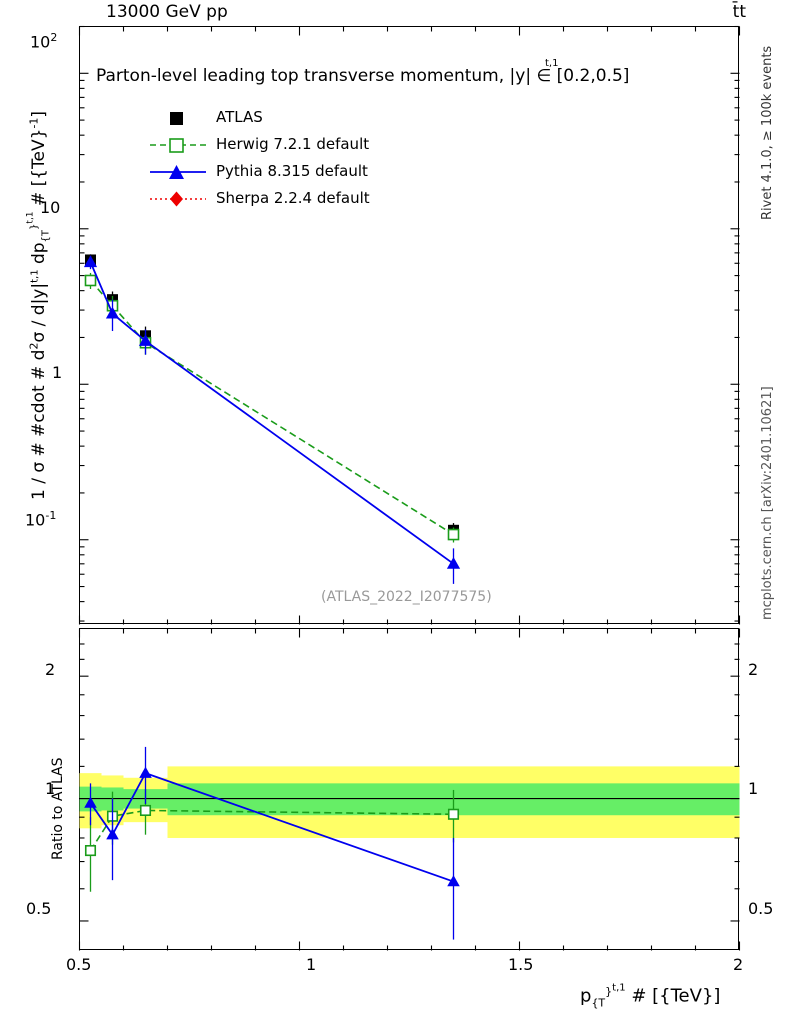 The width and height of the screenshot is (786, 1024). I want to click on xtick-label-2: 1.5, so click(521, 964).